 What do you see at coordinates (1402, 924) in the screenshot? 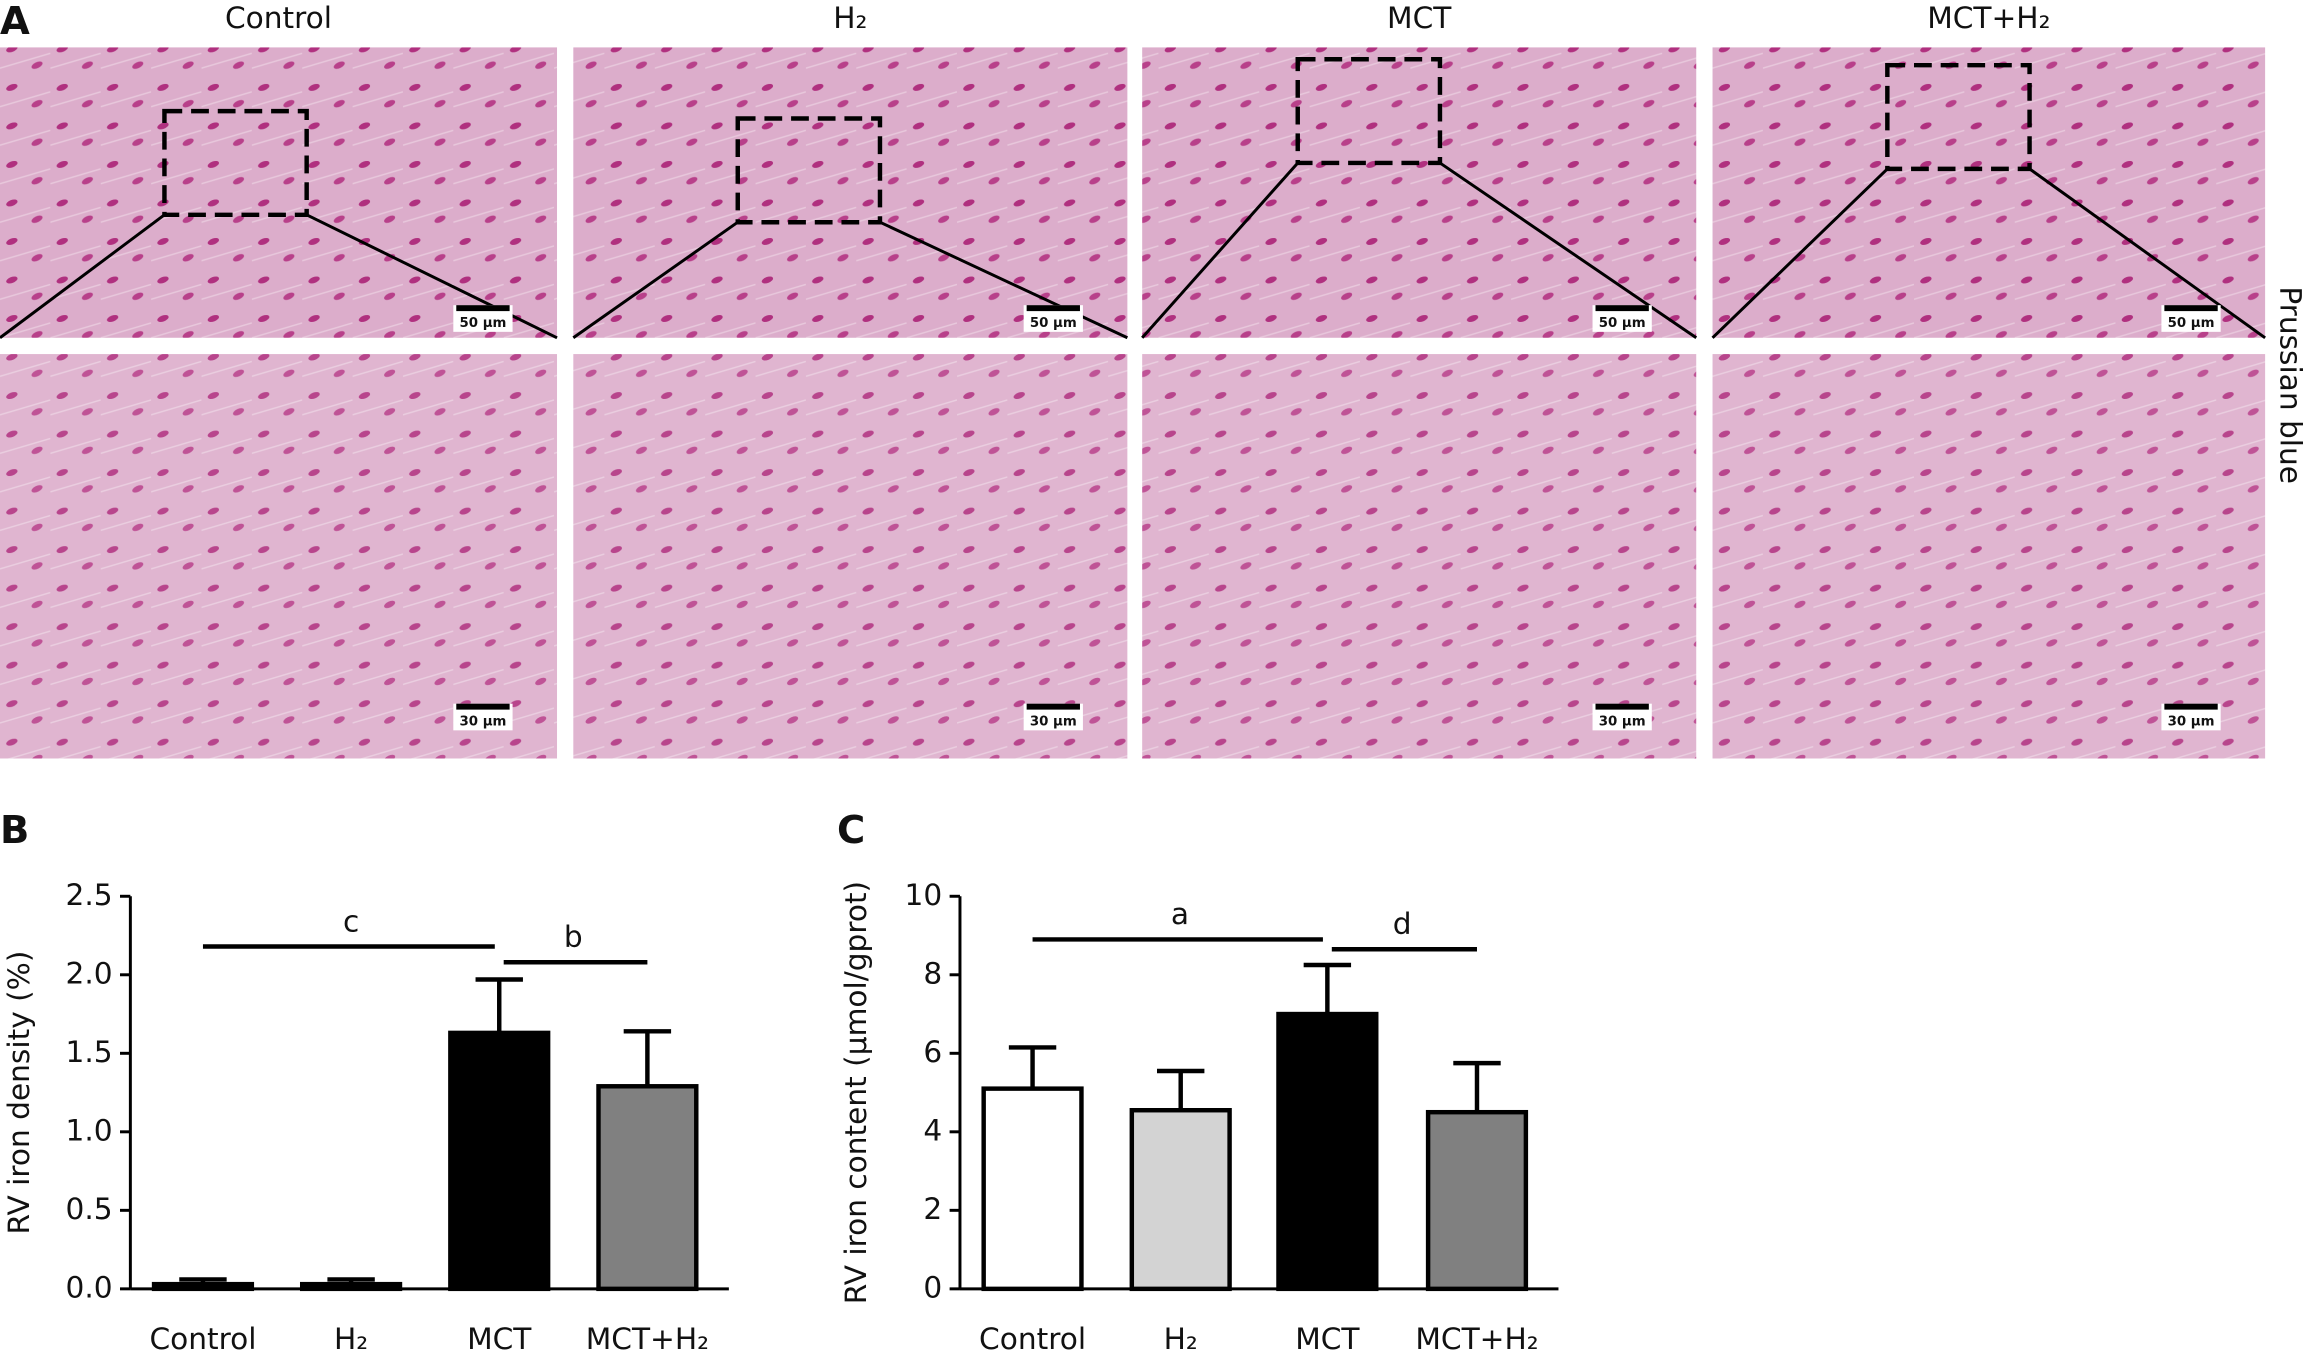
I see `significance-label: d` at bounding box center [1402, 924].